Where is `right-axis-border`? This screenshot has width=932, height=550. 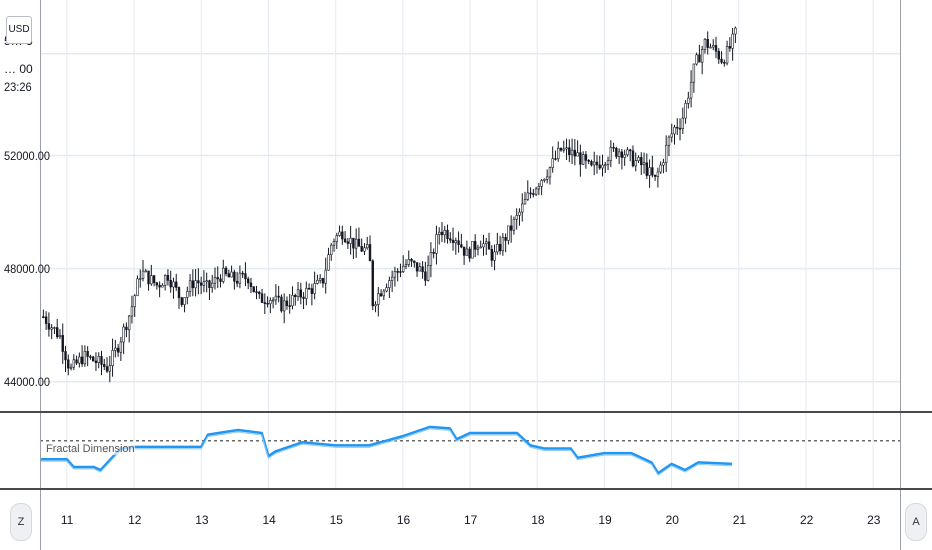 right-axis-border is located at coordinates (900, 275).